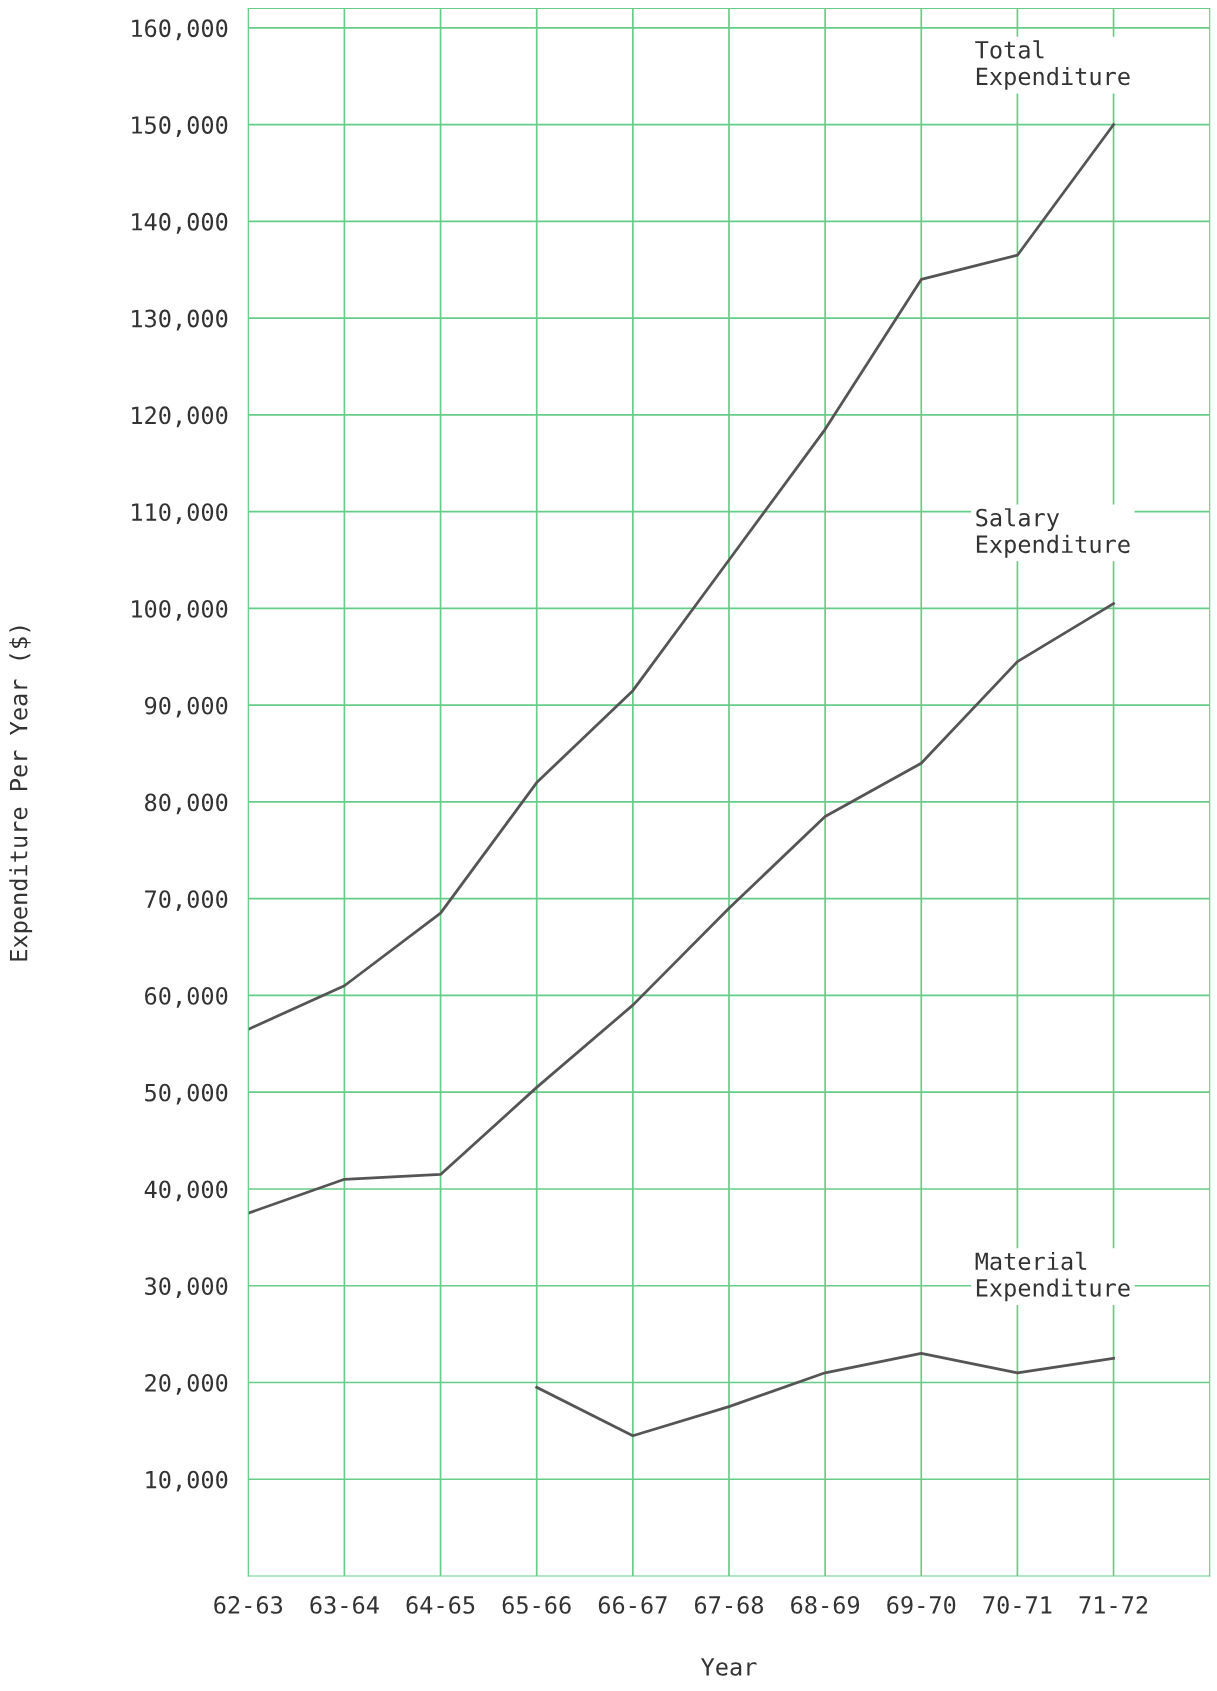 This screenshot has width=1217, height=1691. What do you see at coordinates (186, 1191) in the screenshot?
I see `y-tick-label: 40,000` at bounding box center [186, 1191].